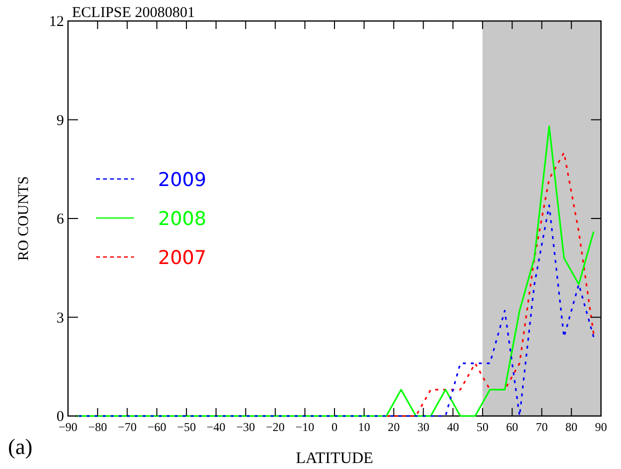  Describe the element at coordinates (127, 427) in the screenshot. I see `x-tick-label: −70` at that location.